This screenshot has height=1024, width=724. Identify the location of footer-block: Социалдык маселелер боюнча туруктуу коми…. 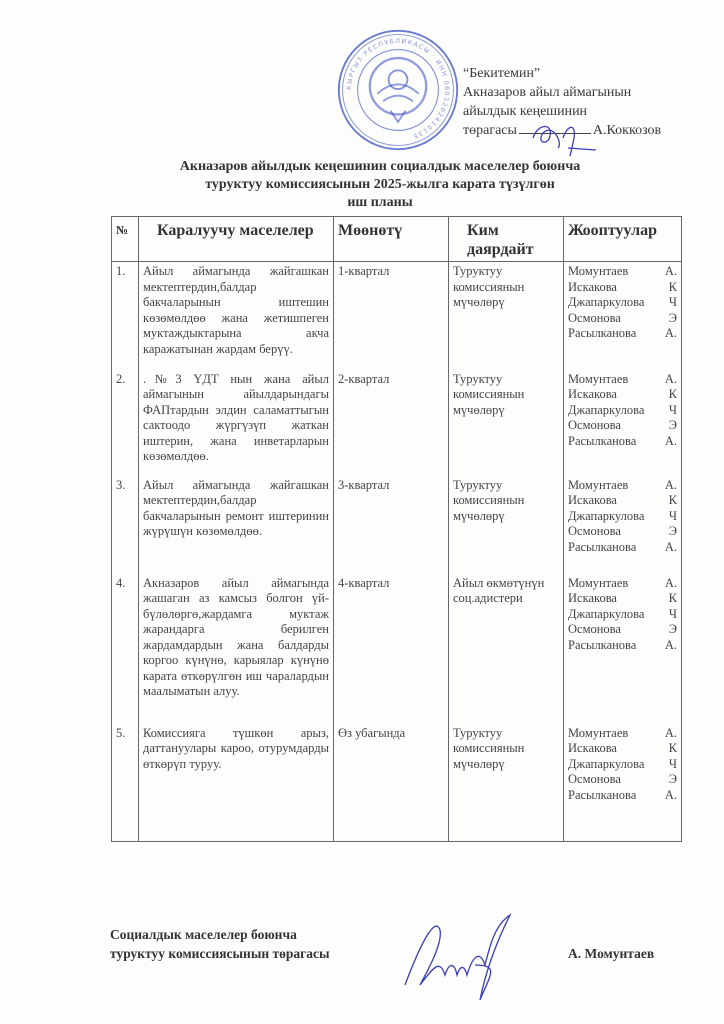
(220, 944).